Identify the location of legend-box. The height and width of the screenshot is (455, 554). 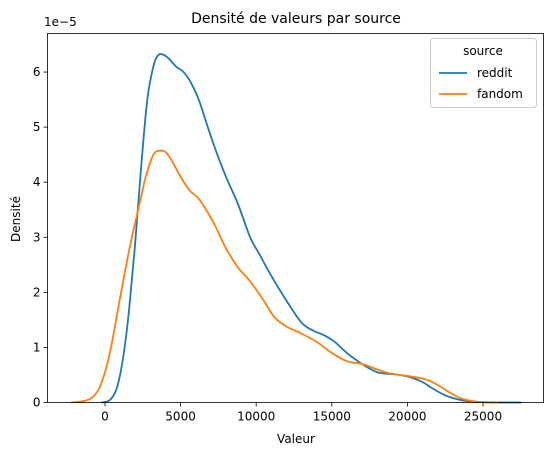
(483, 73).